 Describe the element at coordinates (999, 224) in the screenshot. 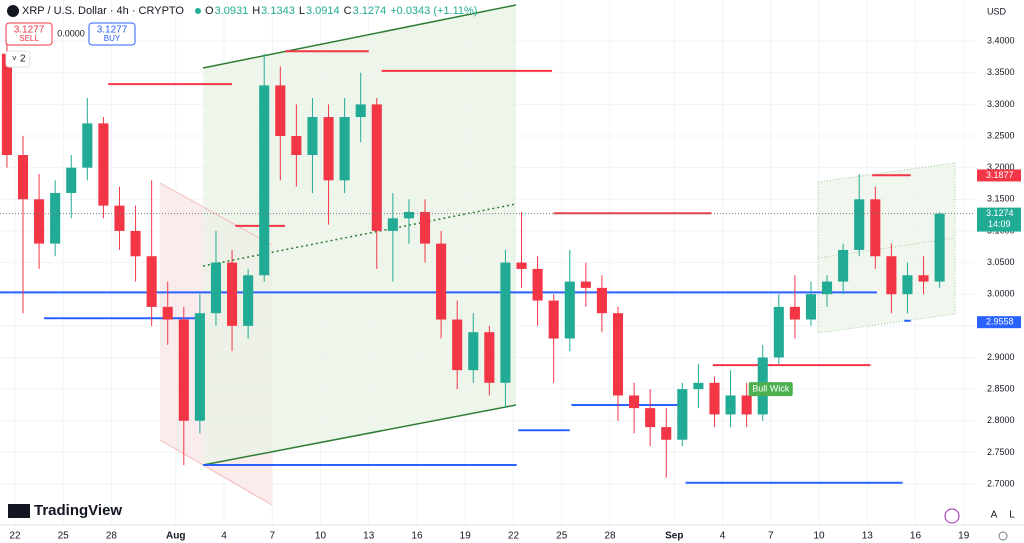

I see `countdown: 14:09` at that location.